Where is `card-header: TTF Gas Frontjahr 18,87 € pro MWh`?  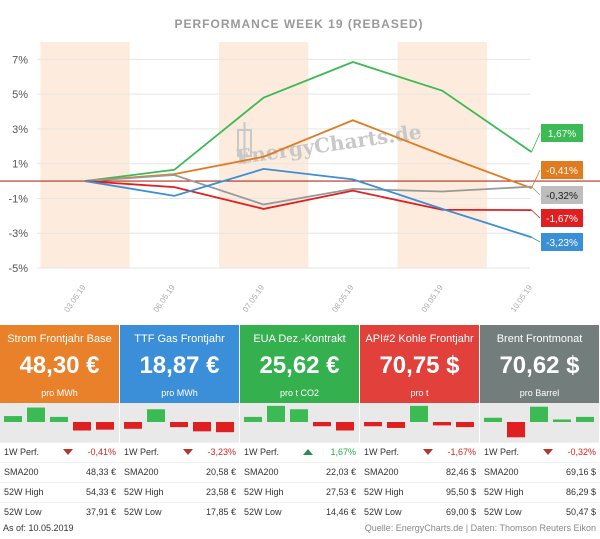
card-header: TTF Gas Frontjahr 18,87 € pro MWh is located at coordinates (179, 364).